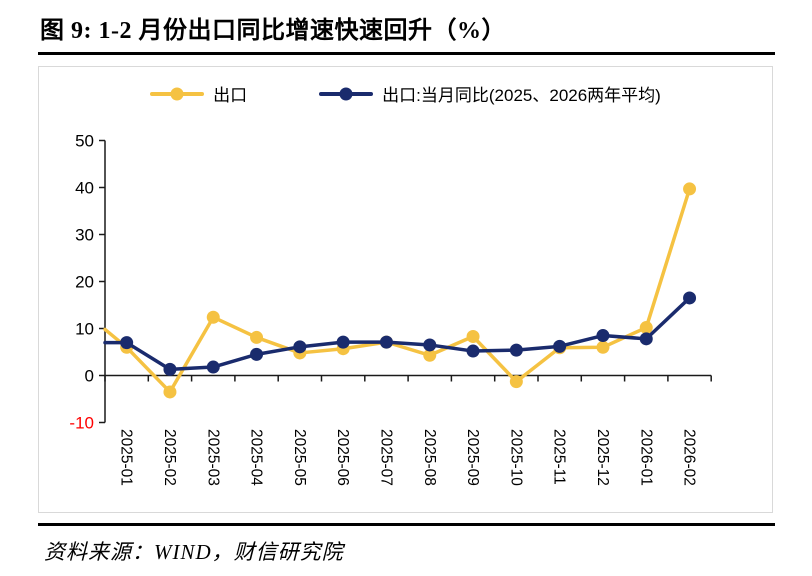 This screenshot has height=576, width=812. Describe the element at coordinates (169, 457) in the screenshot. I see `x-tick-label: 2025-02` at that location.